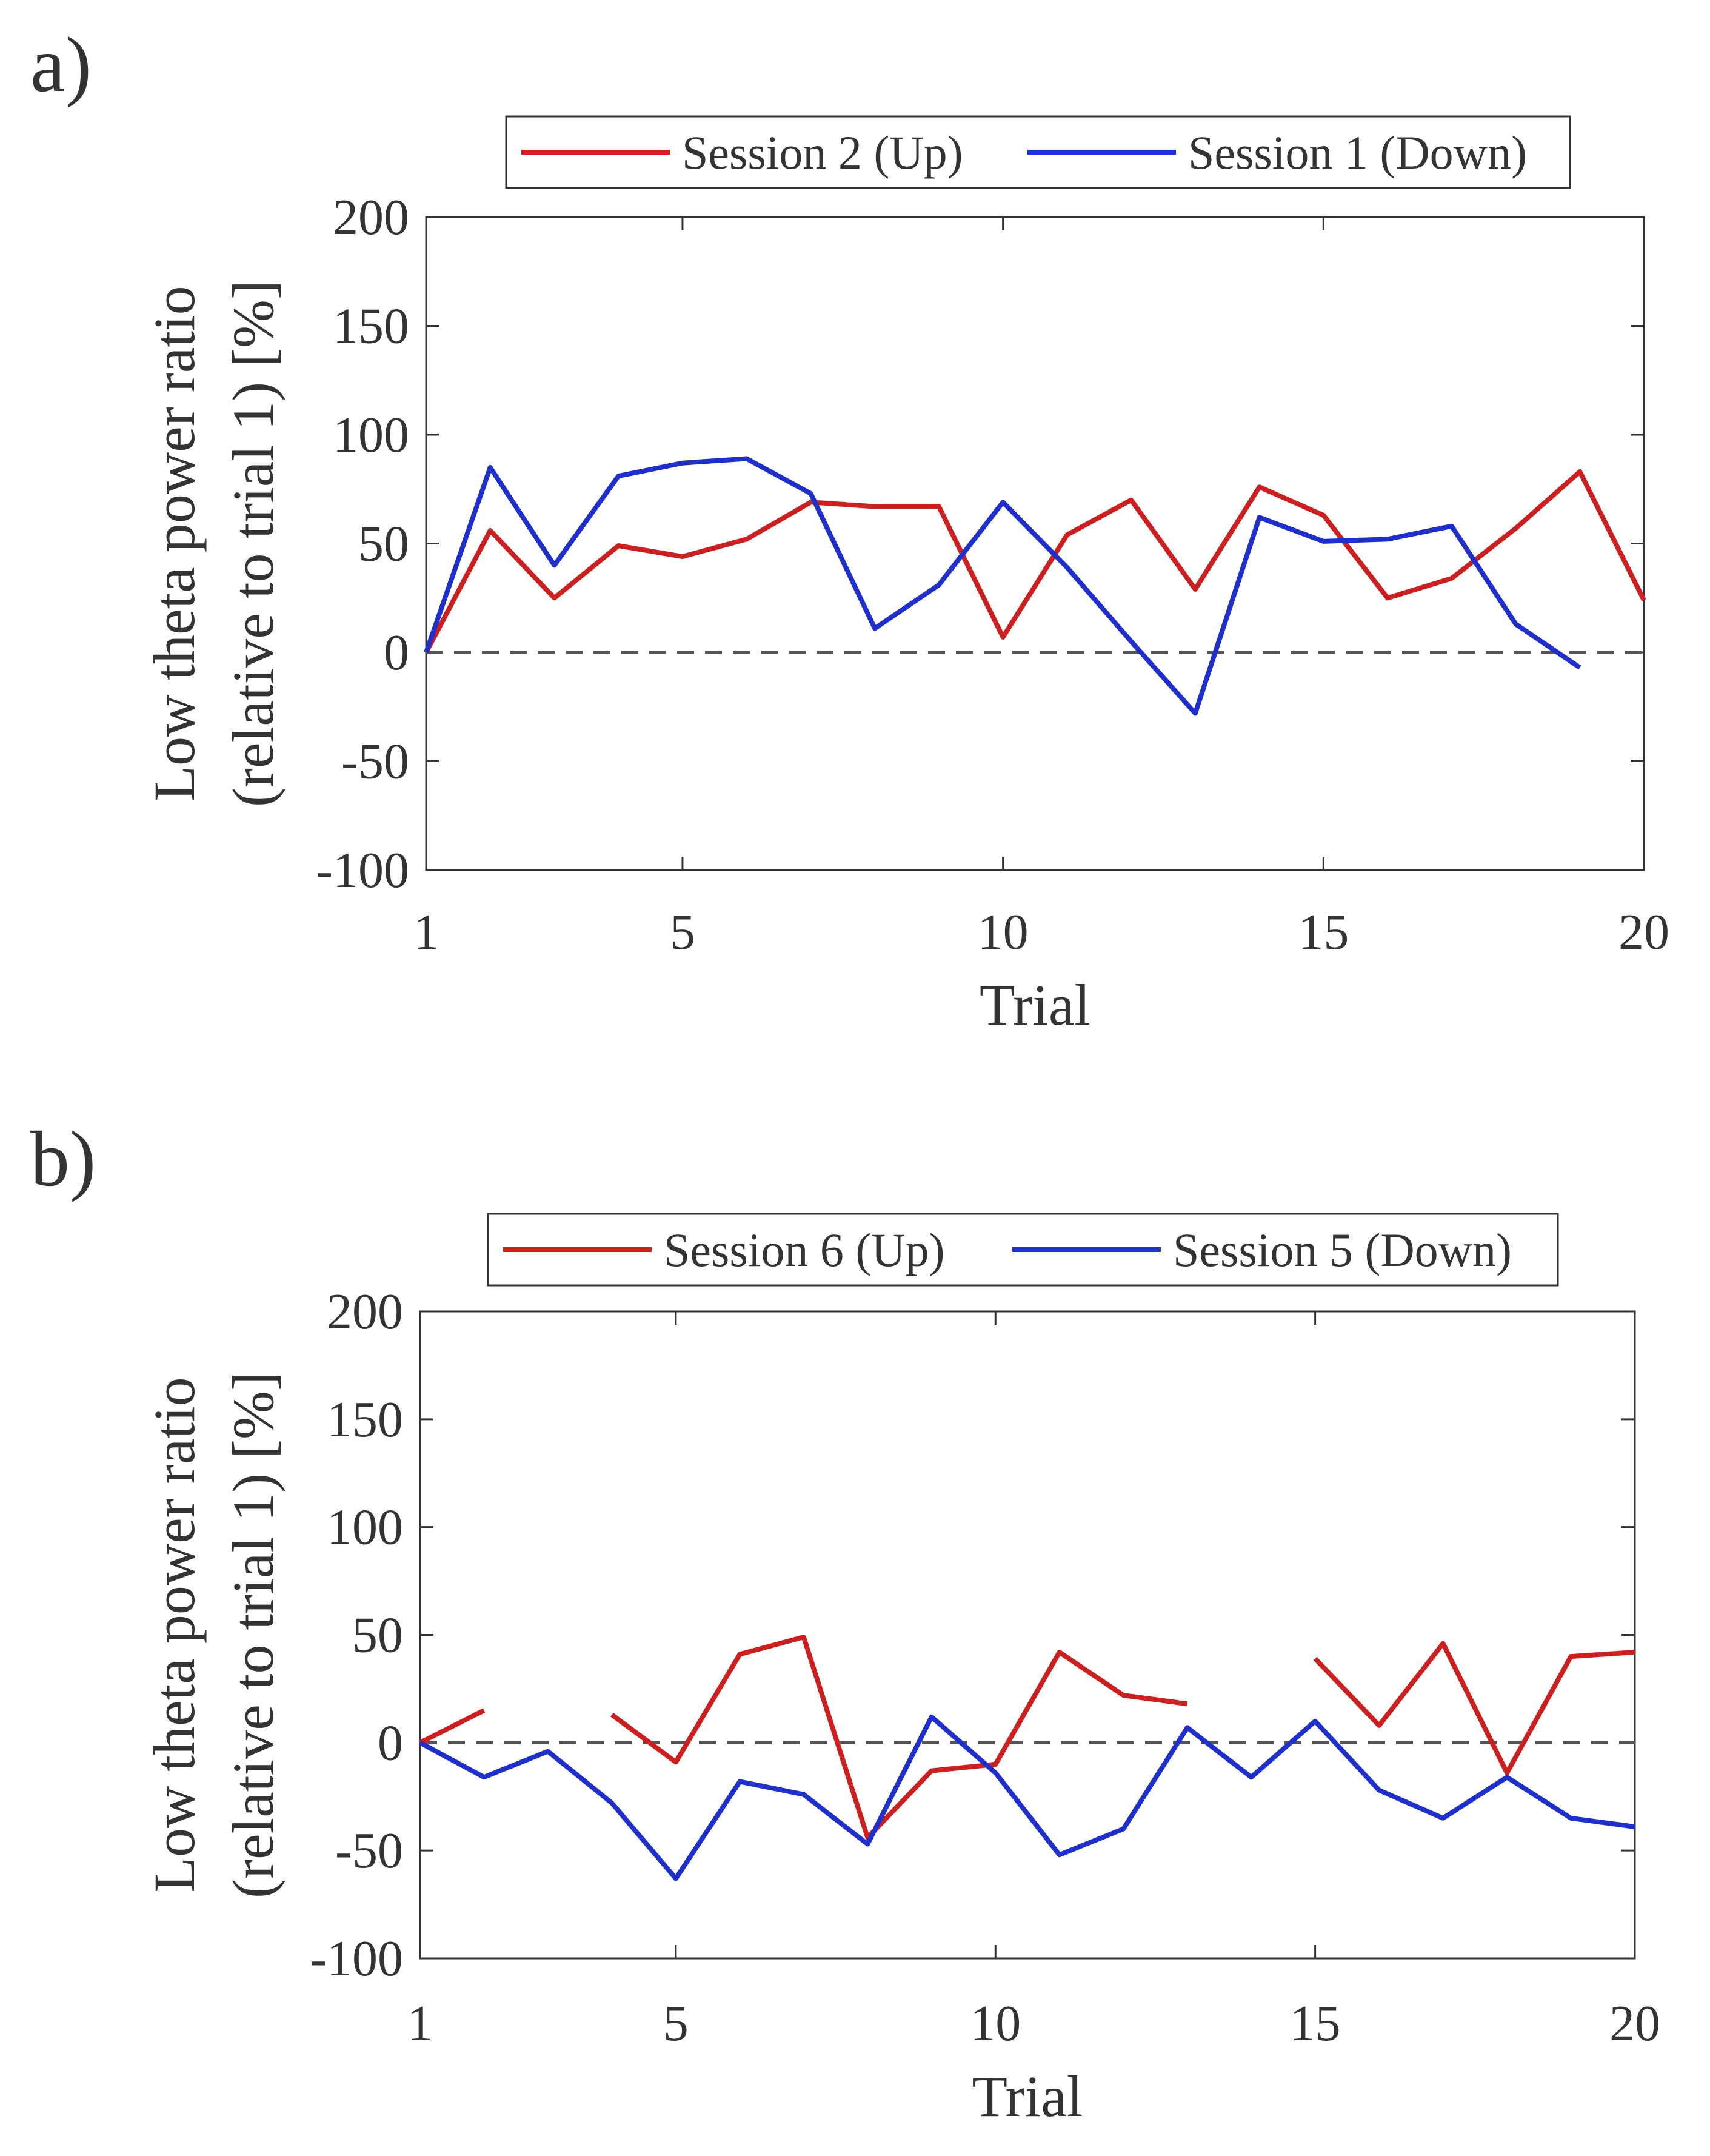 Image resolution: width=1710 pixels, height=2156 pixels. I want to click on y-tick-label: 200, so click(371, 217).